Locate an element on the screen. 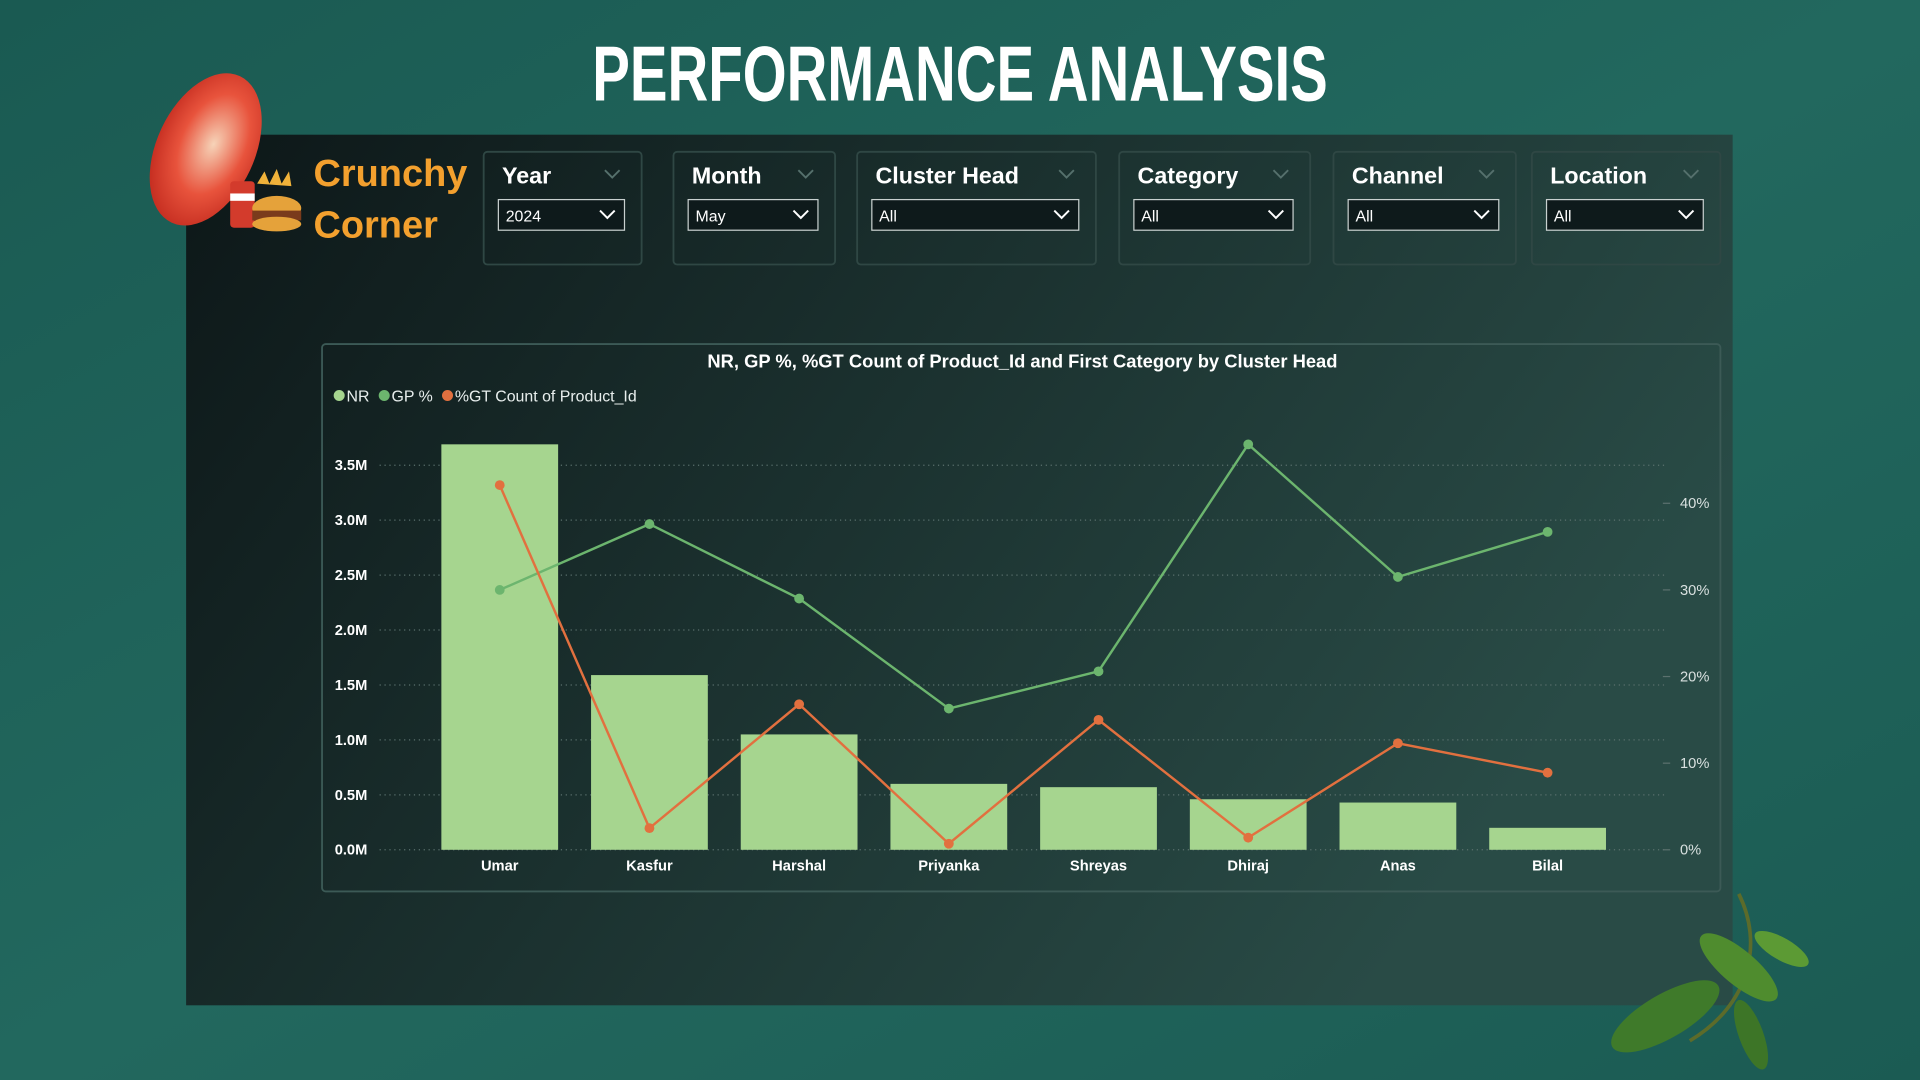  x-tick-label: Priyanka is located at coordinates (949, 867).